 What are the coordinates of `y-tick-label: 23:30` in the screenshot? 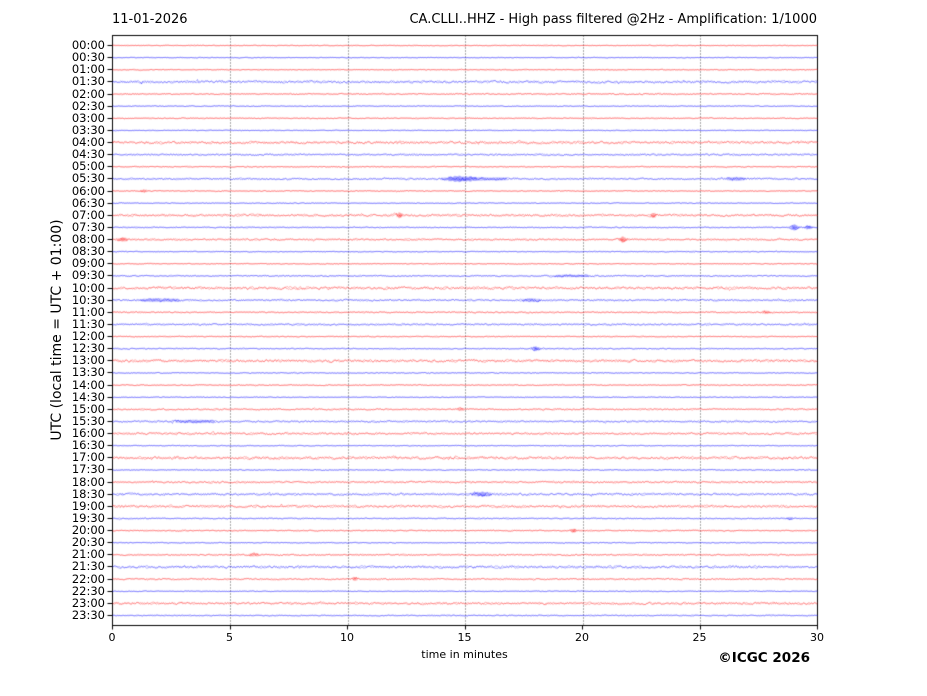 It's located at (88, 615).